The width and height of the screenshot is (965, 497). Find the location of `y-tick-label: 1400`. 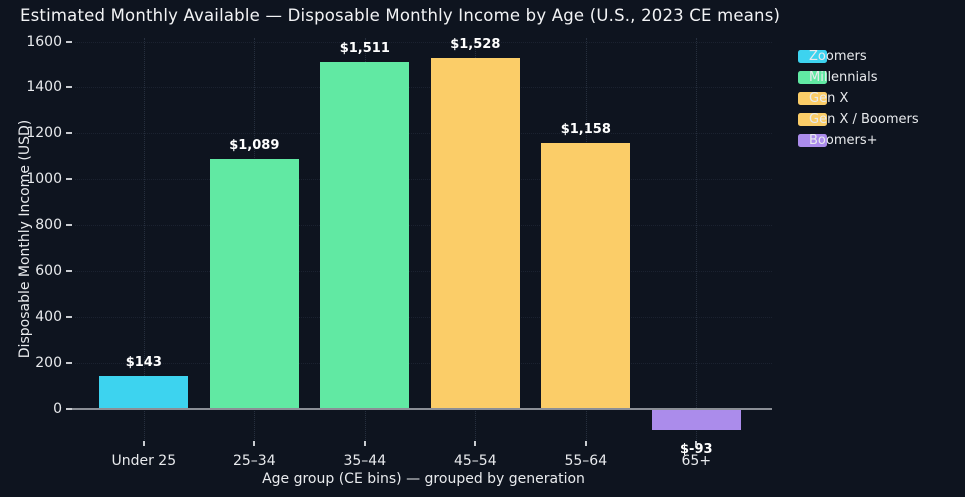

y-tick-label: 1400 is located at coordinates (44, 87).